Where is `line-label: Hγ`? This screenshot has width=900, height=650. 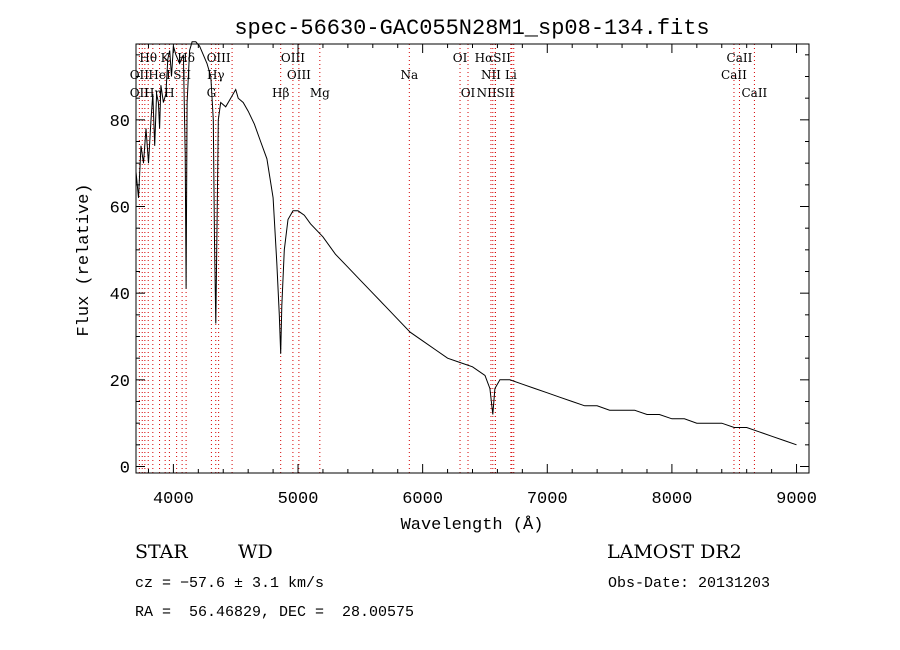
line-label: Hγ is located at coordinates (216, 75).